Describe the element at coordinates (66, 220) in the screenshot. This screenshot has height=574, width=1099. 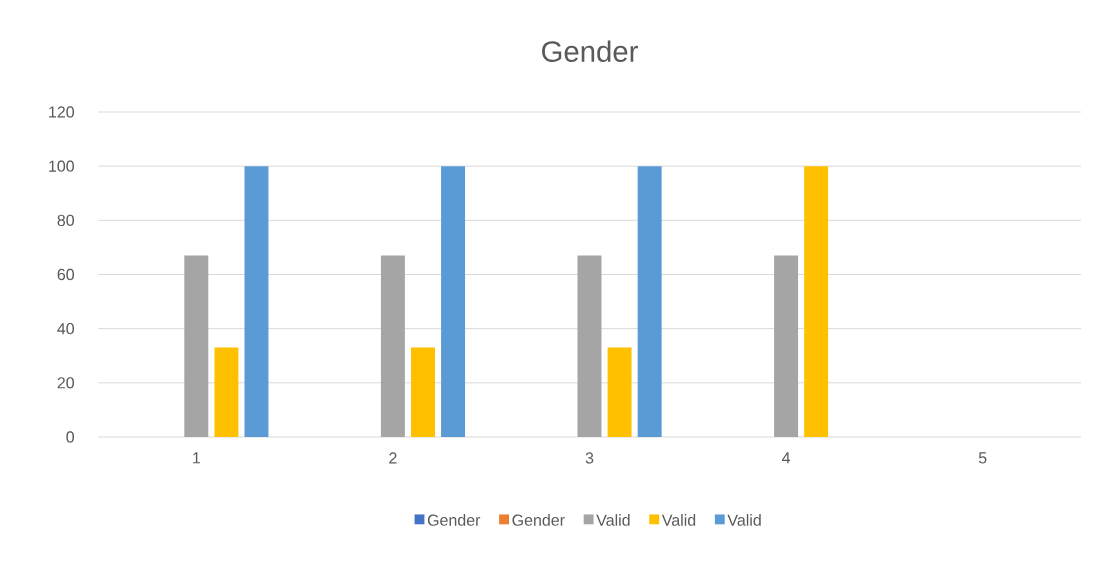
I see `y-tick-label: 80` at that location.